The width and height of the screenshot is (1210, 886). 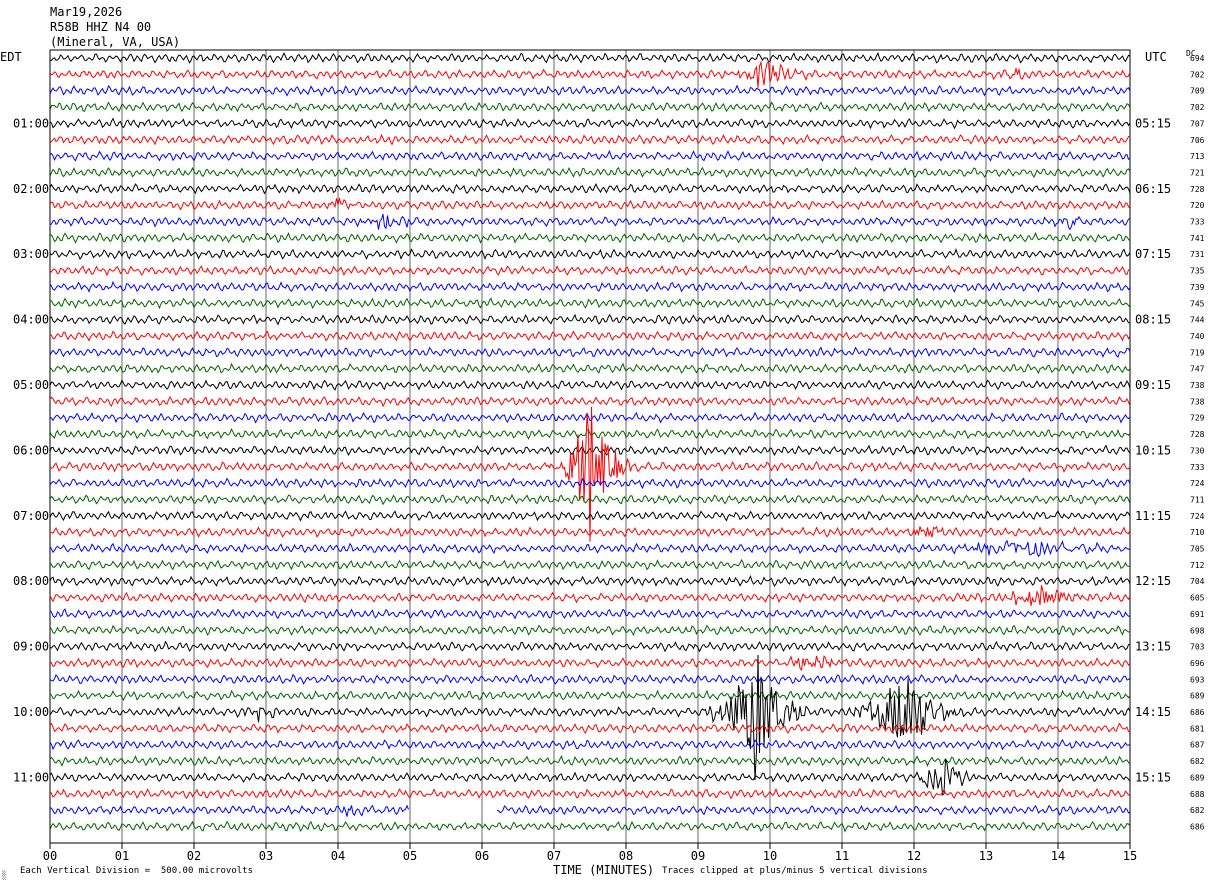 What do you see at coordinates (338, 856) in the screenshot?
I see `x-tick-label: 04` at bounding box center [338, 856].